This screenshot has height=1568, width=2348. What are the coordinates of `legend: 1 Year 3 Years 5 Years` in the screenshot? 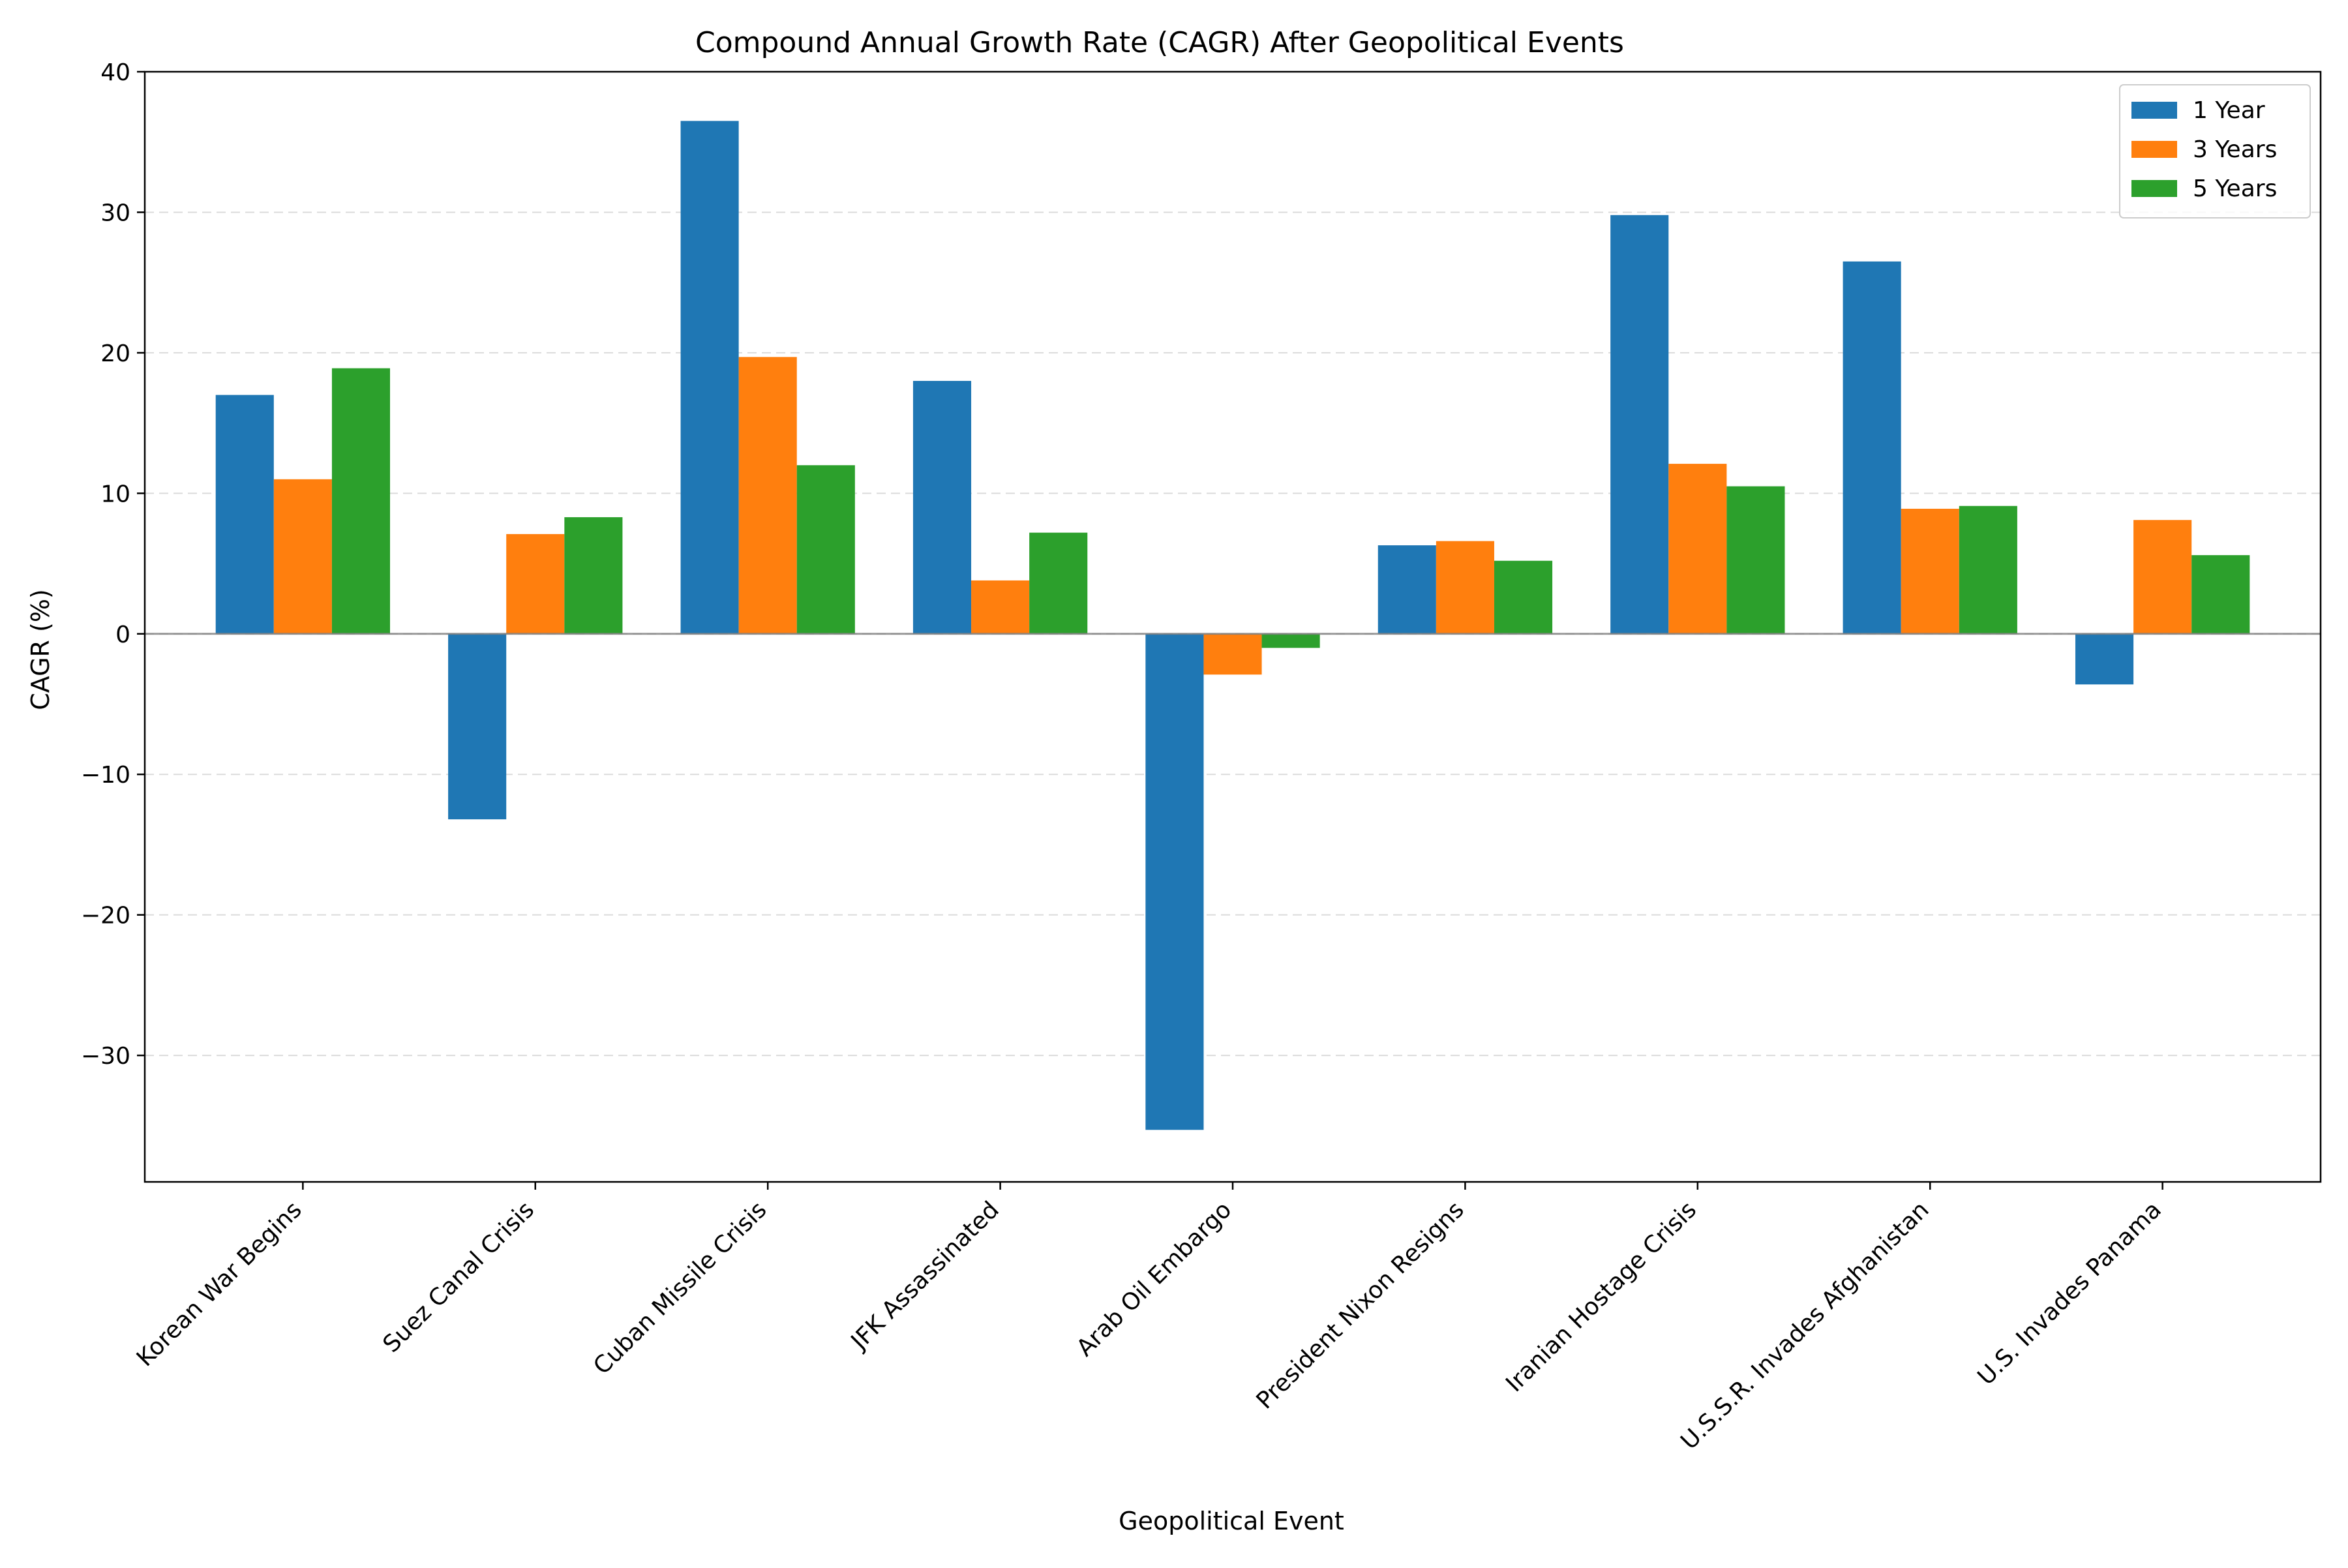 It's located at (2215, 151).